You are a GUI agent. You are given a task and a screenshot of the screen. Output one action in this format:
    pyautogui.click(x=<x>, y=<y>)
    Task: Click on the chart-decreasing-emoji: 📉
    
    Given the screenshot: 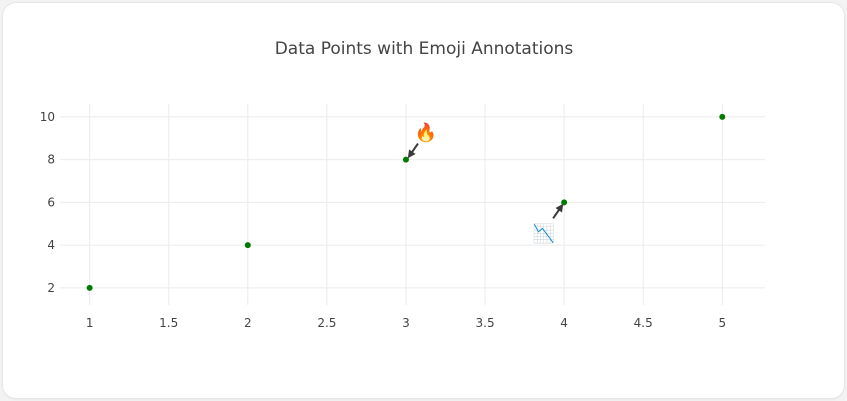 What is the action you would take?
    pyautogui.click(x=544, y=233)
    